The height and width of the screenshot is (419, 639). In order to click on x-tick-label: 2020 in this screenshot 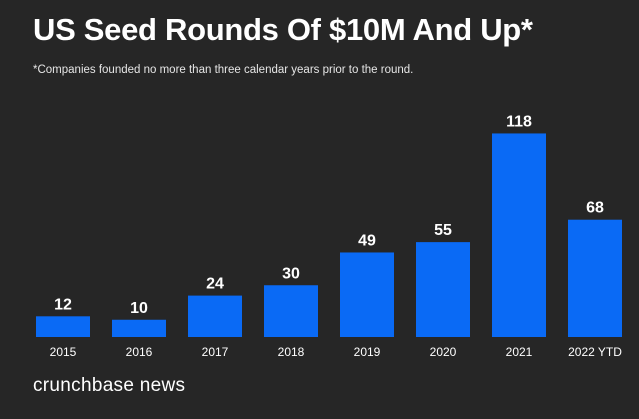, I will do `click(443, 352)`.